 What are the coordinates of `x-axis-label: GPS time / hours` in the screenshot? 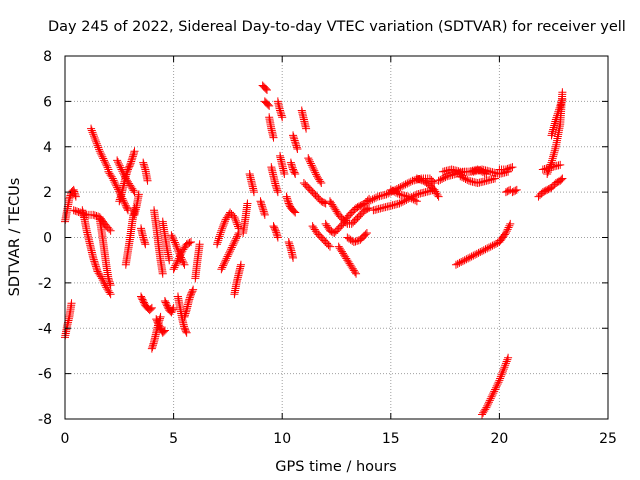 It's located at (335, 467).